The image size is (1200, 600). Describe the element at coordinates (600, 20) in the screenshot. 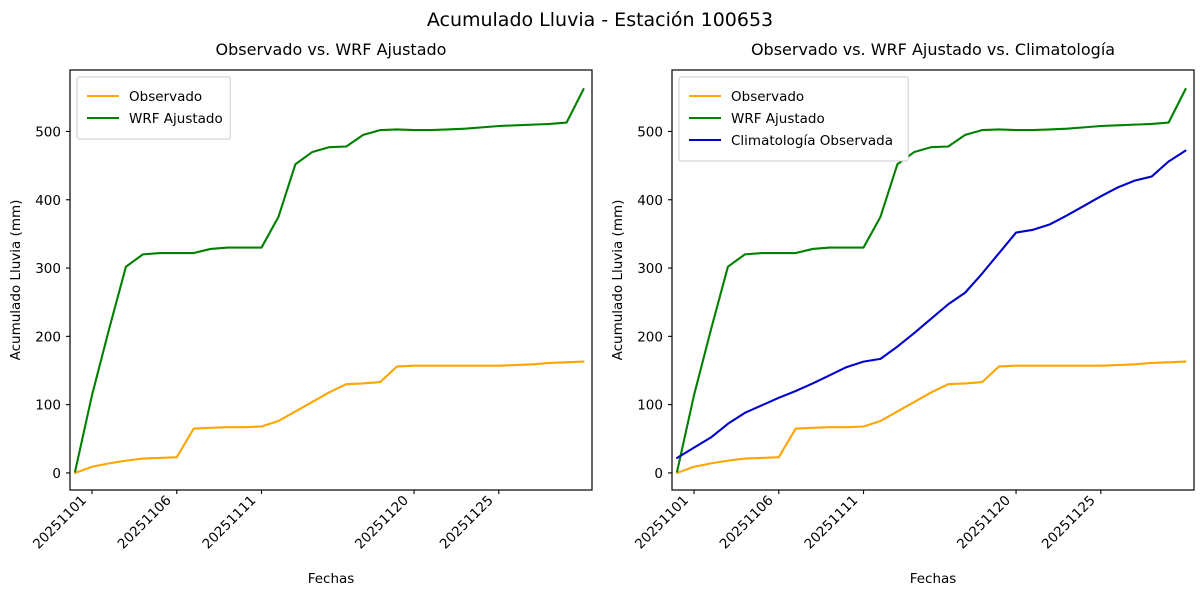

I see `figure-title: Acumulado Lluvia - Estación 100653` at that location.